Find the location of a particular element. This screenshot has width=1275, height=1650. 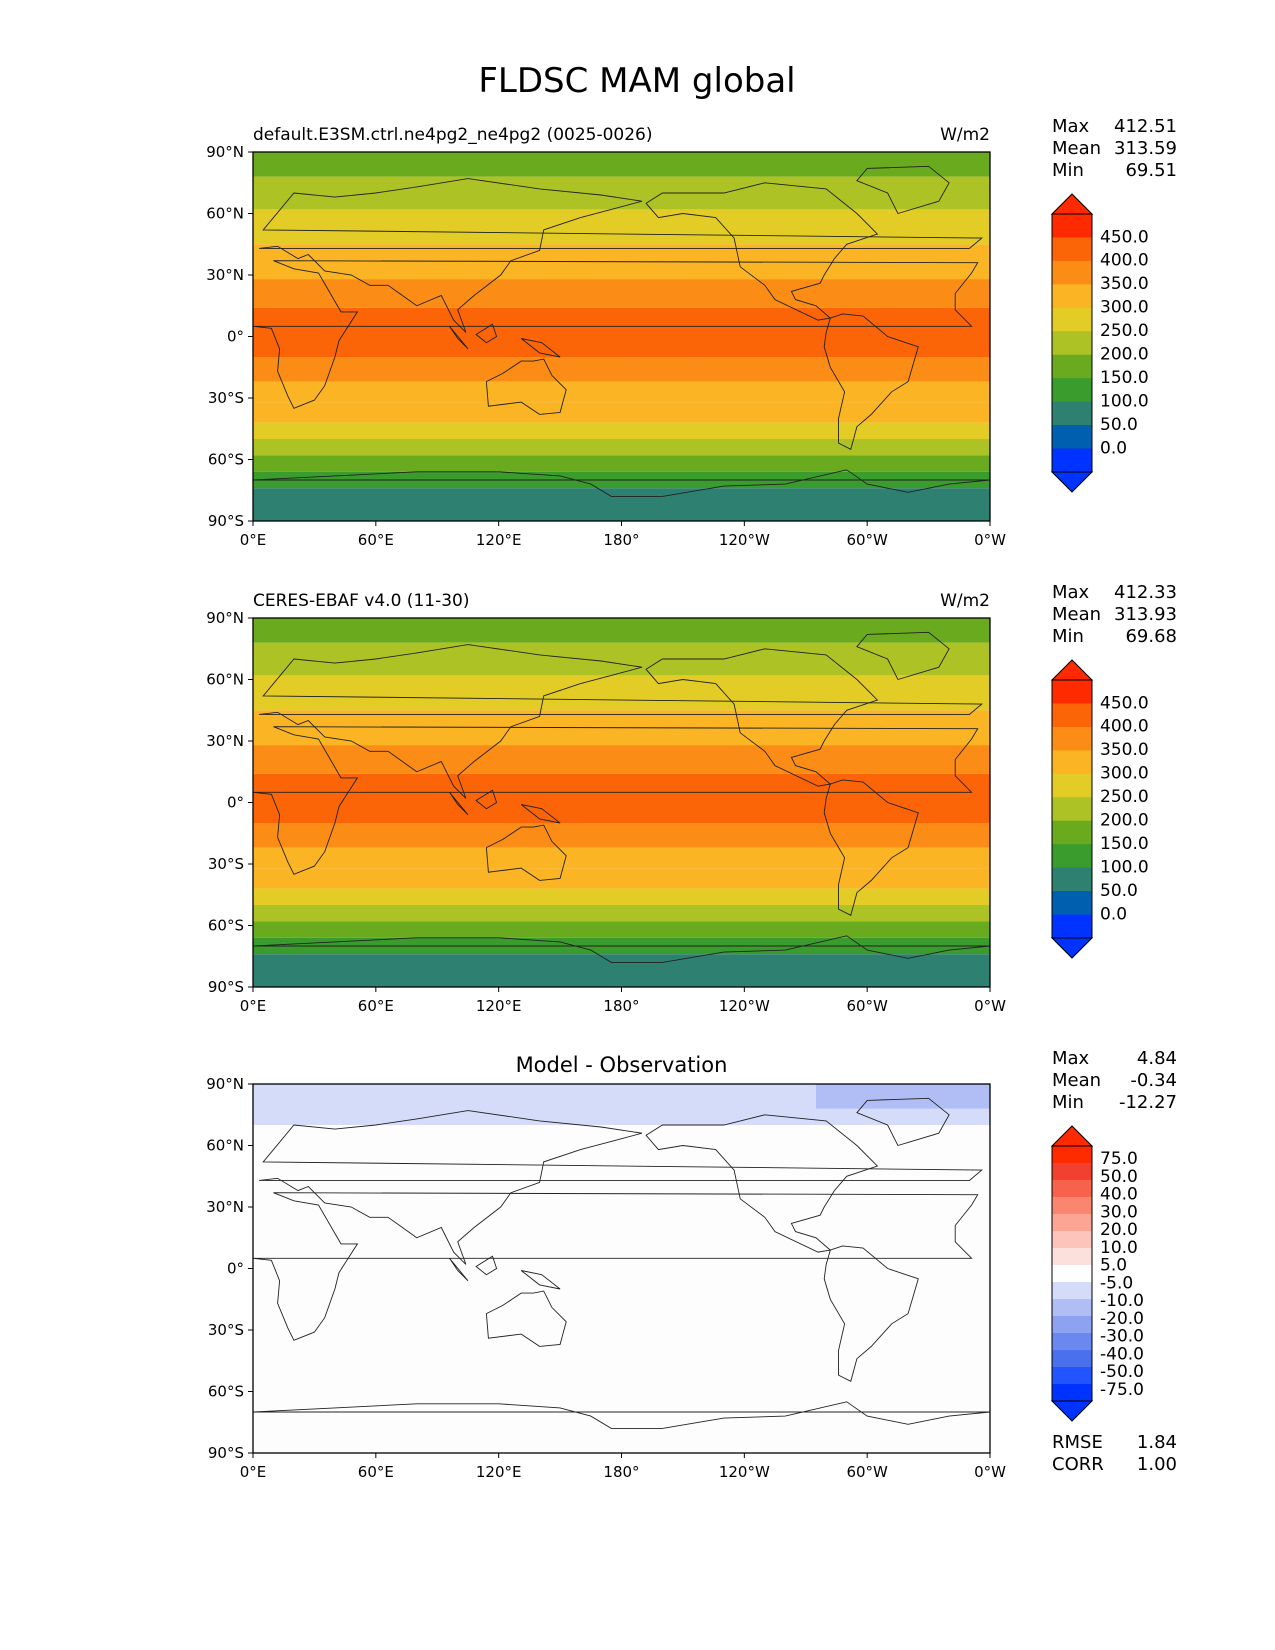

stat-label: RMSE is located at coordinates (1077, 1442).